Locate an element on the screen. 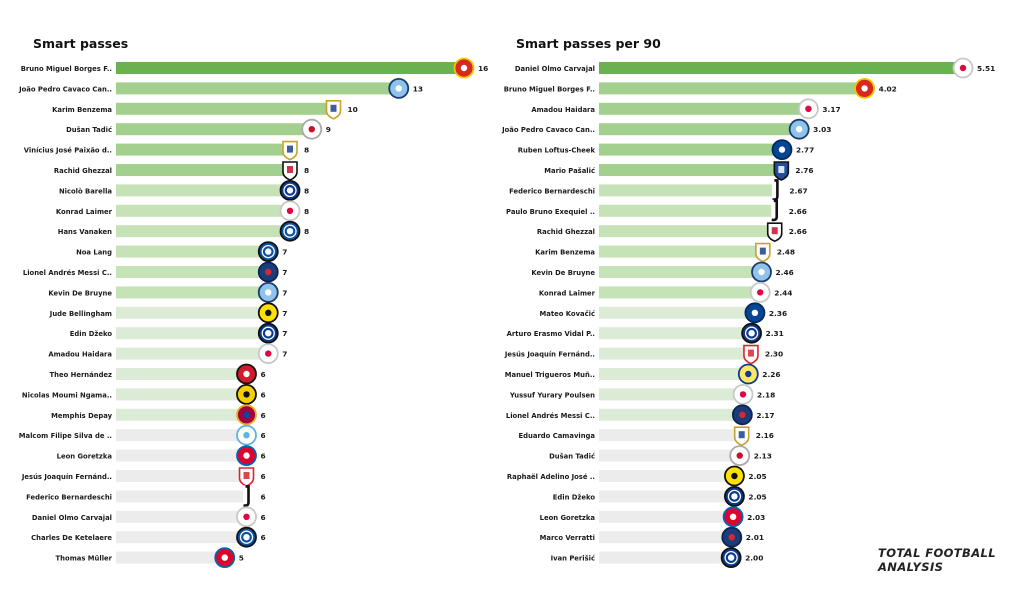 The width and height of the screenshot is (1024, 602). smart-passes-per-90-value-label: 2.05 is located at coordinates (757, 476).